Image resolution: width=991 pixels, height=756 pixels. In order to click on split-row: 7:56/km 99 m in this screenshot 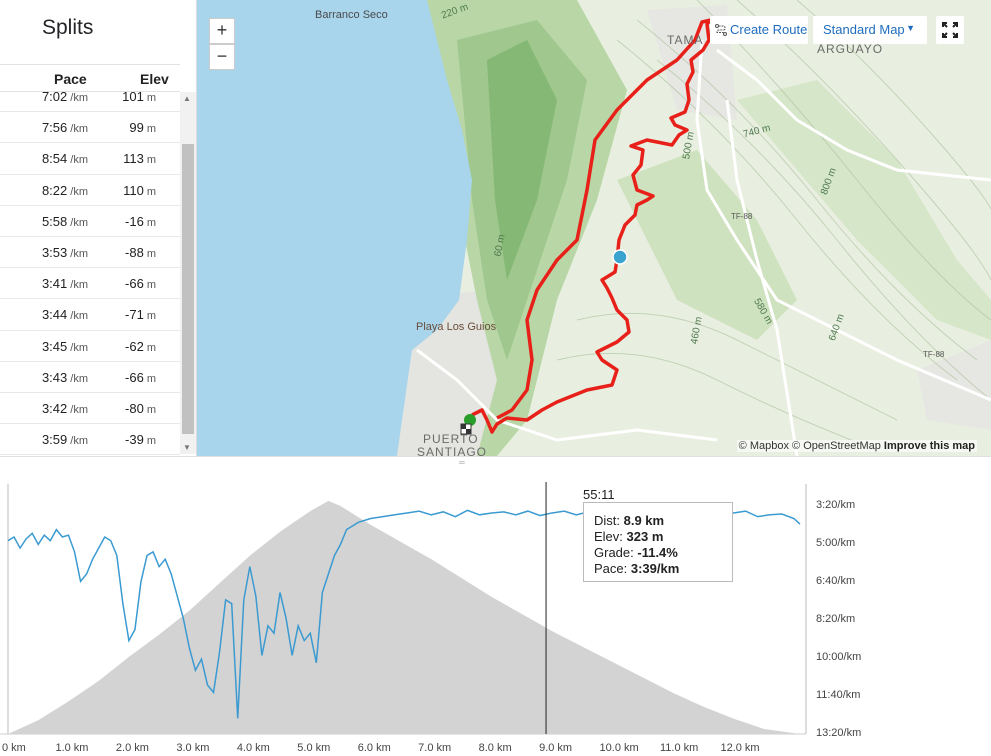, I will do `click(90, 128)`.